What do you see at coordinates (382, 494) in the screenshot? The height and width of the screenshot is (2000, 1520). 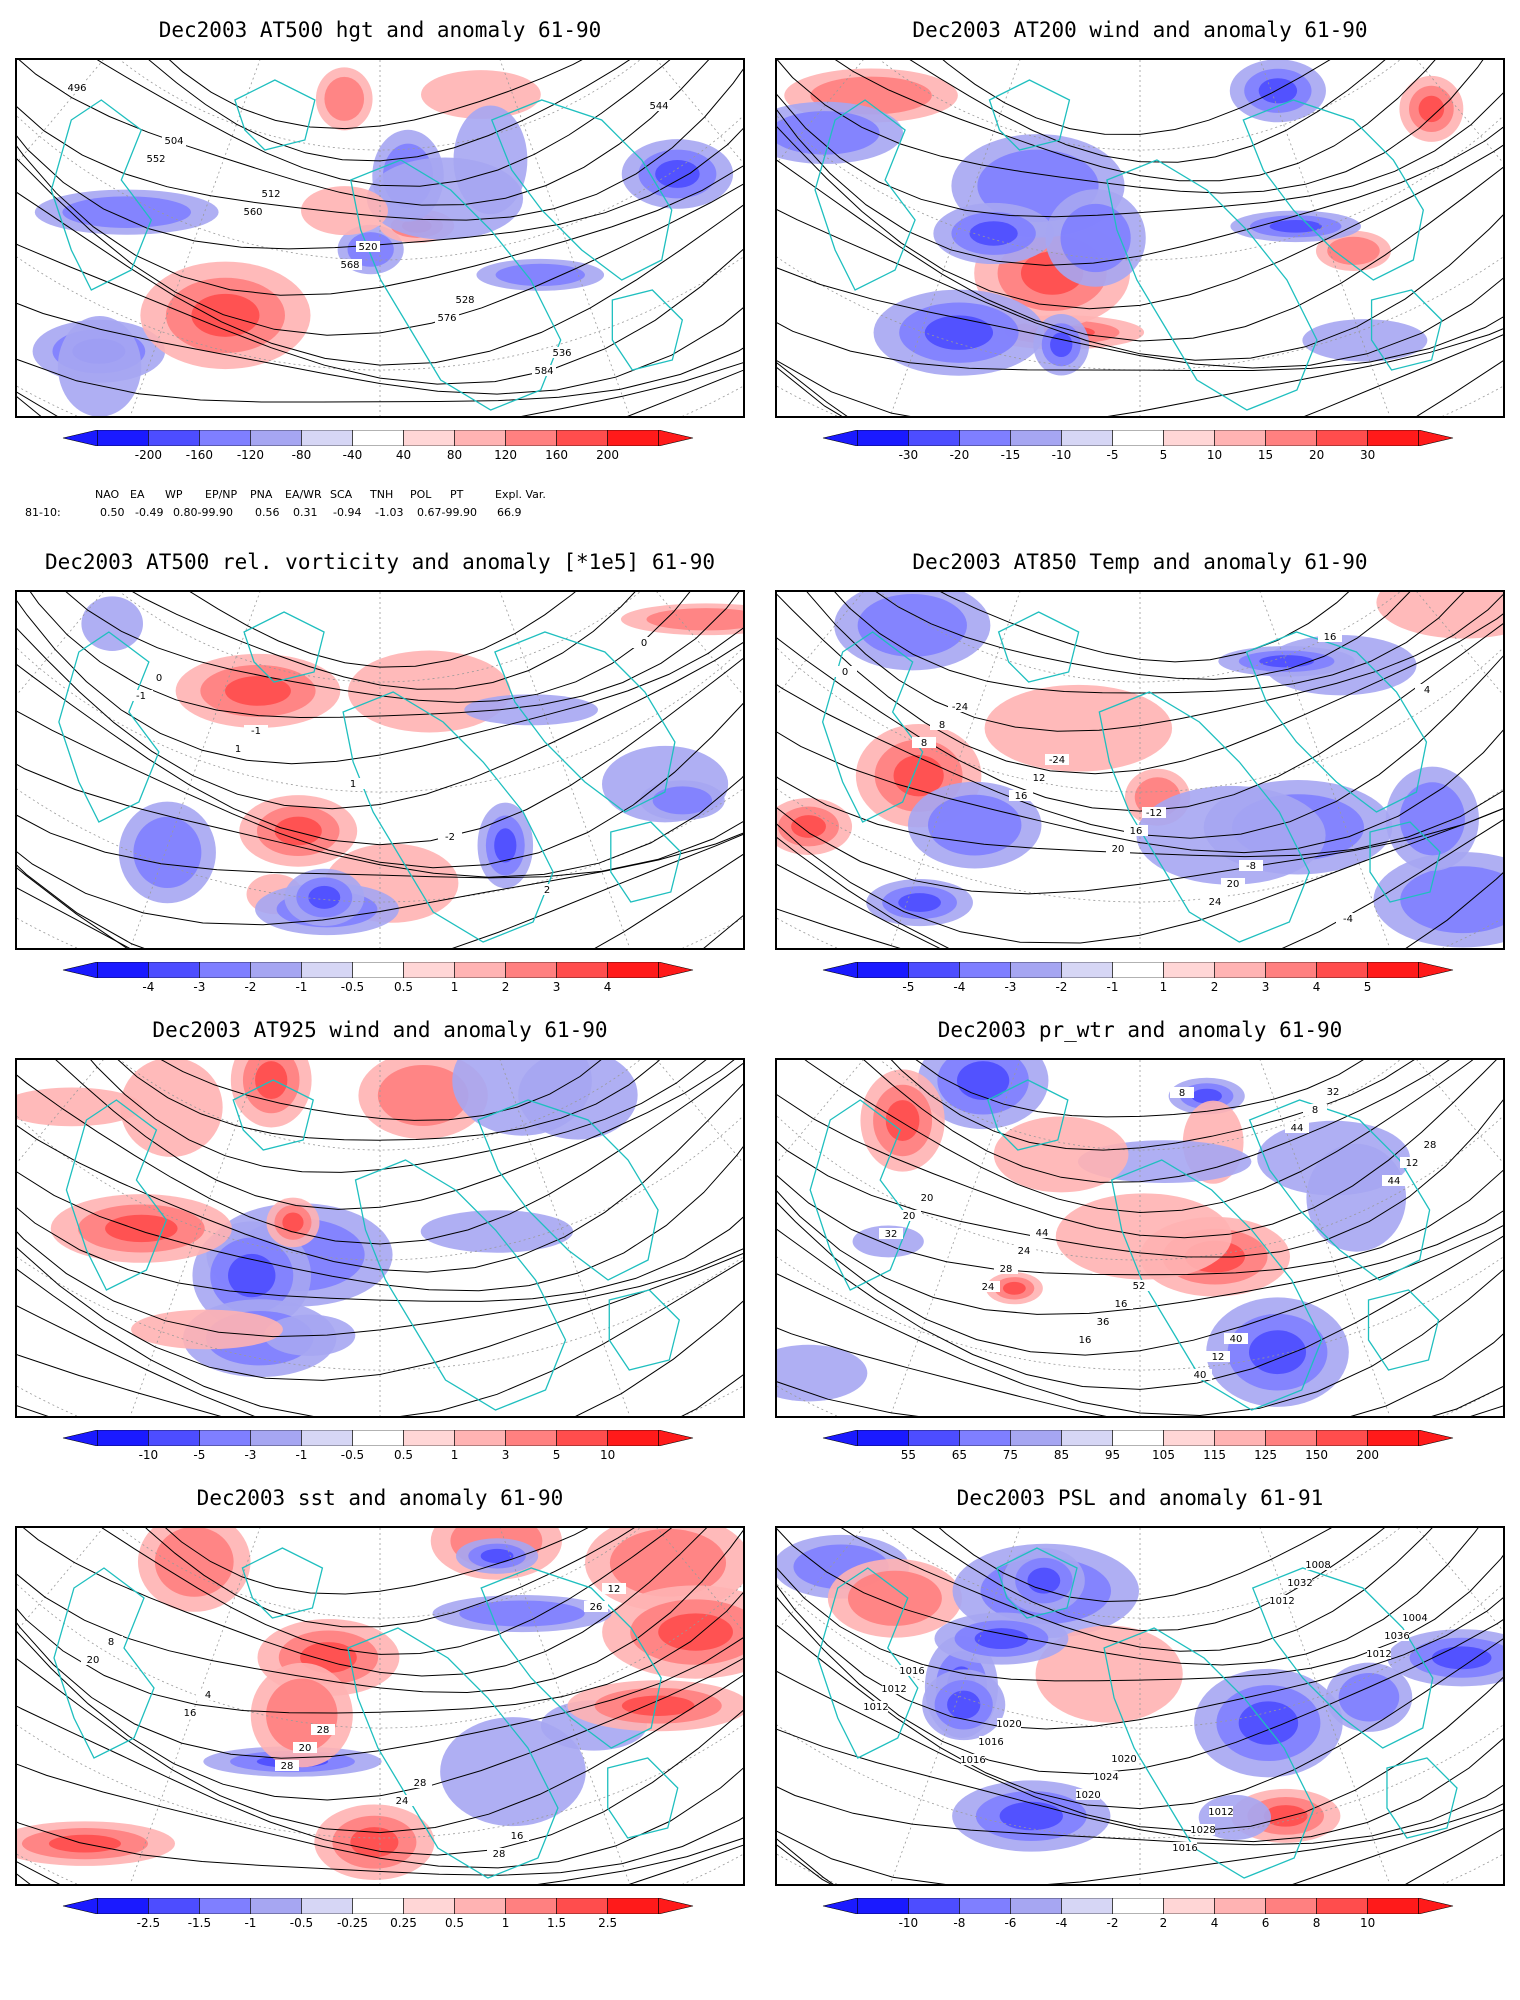 I see `index-header: TNH` at bounding box center [382, 494].